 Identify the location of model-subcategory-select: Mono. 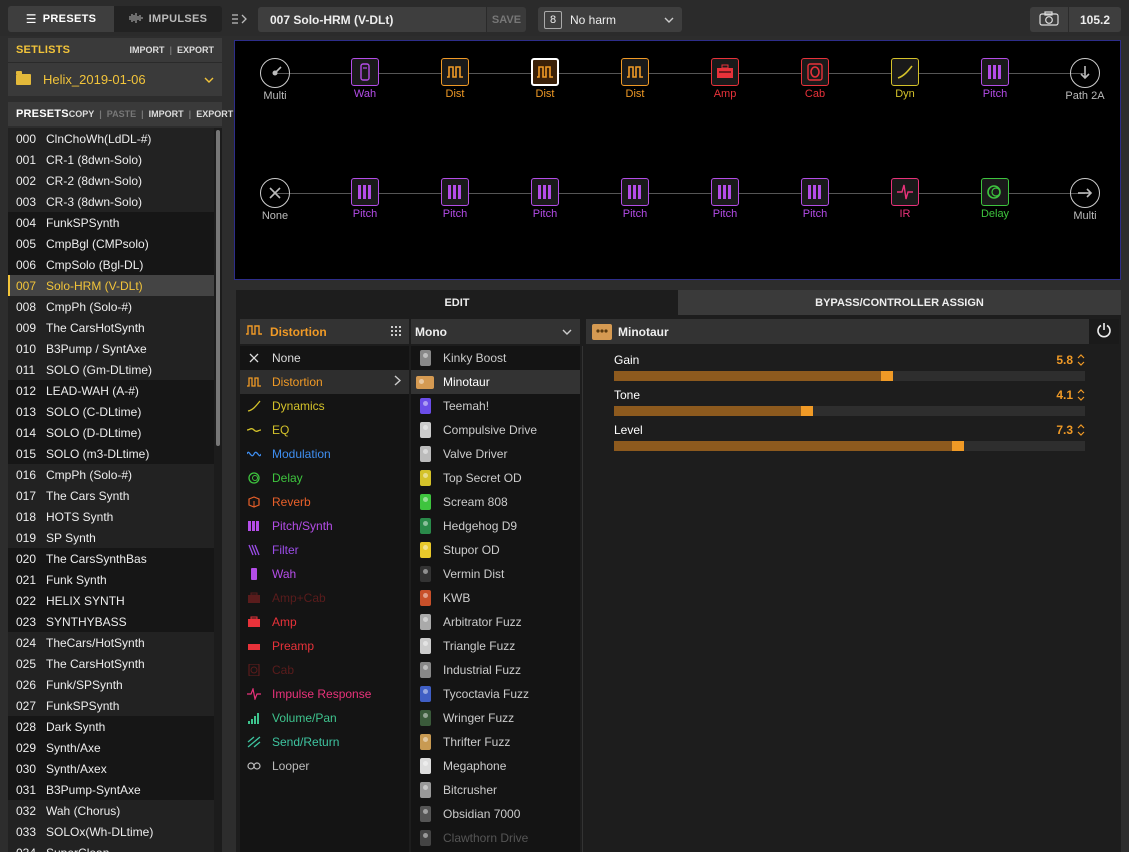
(495, 331).